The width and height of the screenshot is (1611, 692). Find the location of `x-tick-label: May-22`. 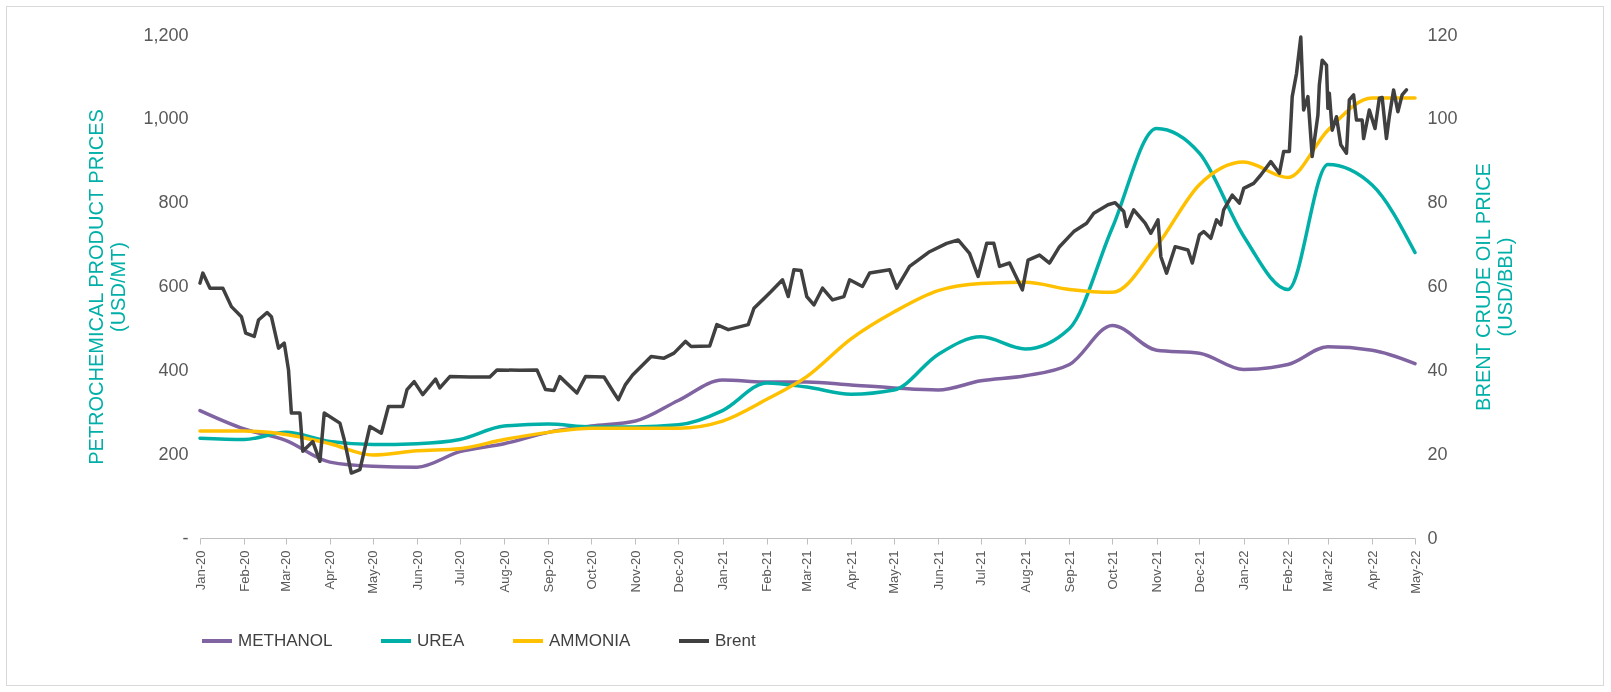

x-tick-label: May-22 is located at coordinates (1415, 572).